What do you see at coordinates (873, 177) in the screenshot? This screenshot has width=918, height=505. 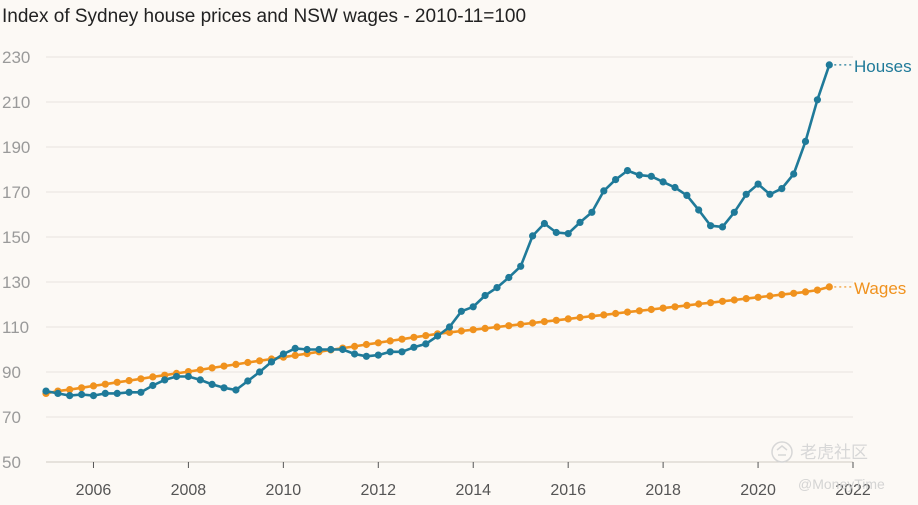 I see `label-layer: Wages Houses` at bounding box center [873, 177].